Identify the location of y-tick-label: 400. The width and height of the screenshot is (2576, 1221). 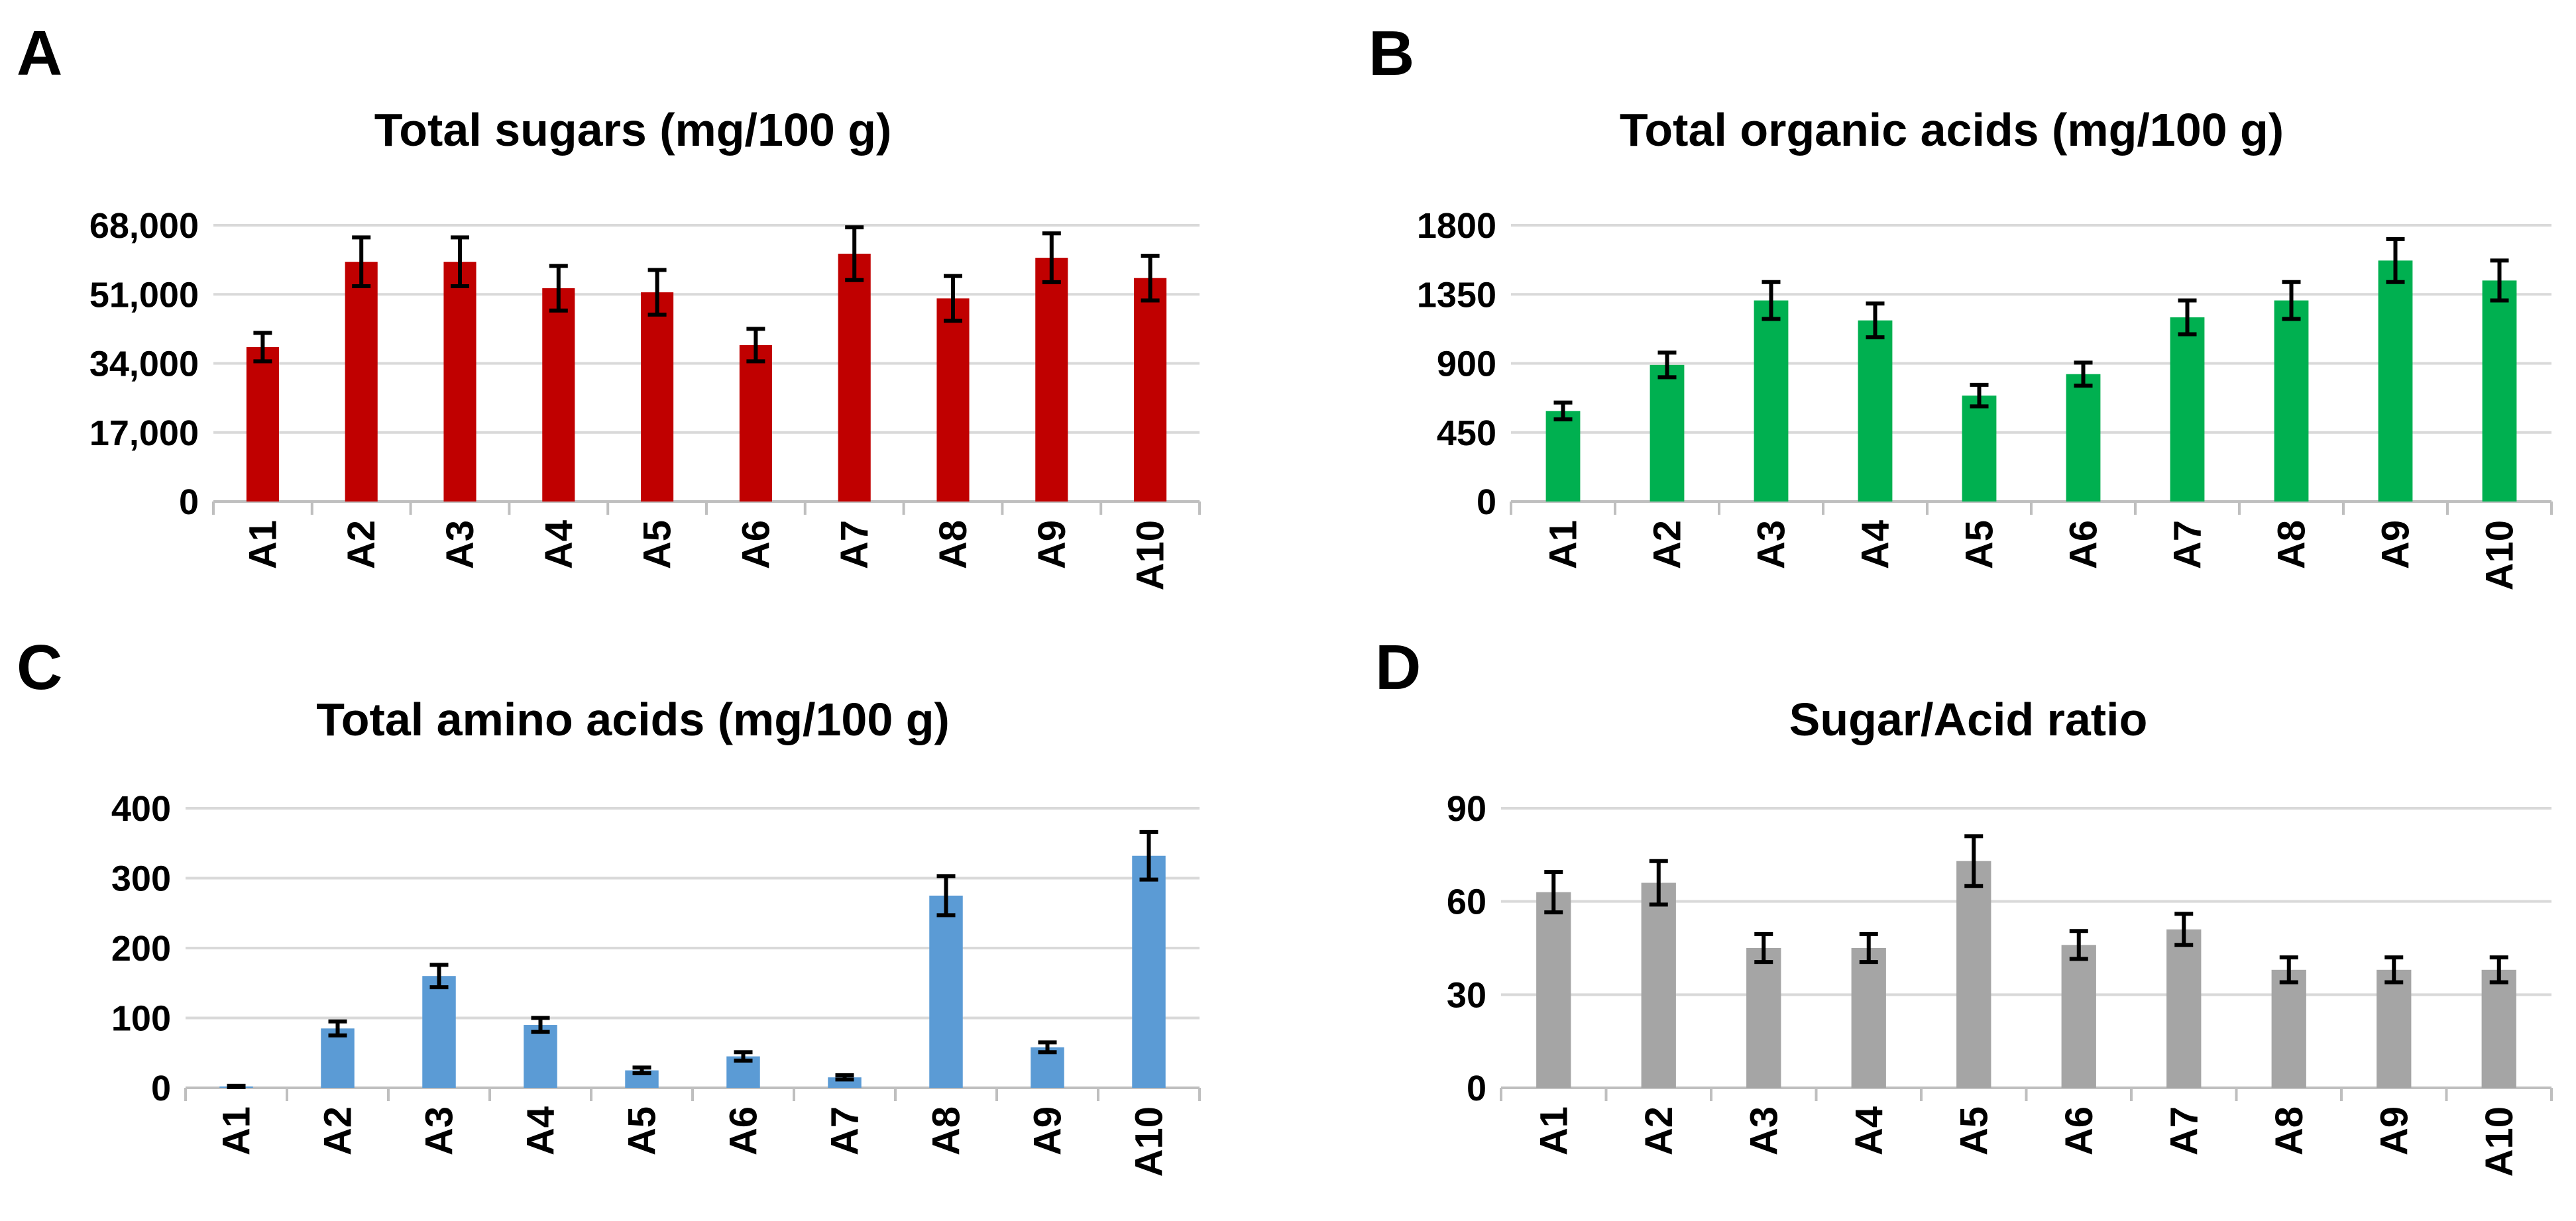
(141, 809).